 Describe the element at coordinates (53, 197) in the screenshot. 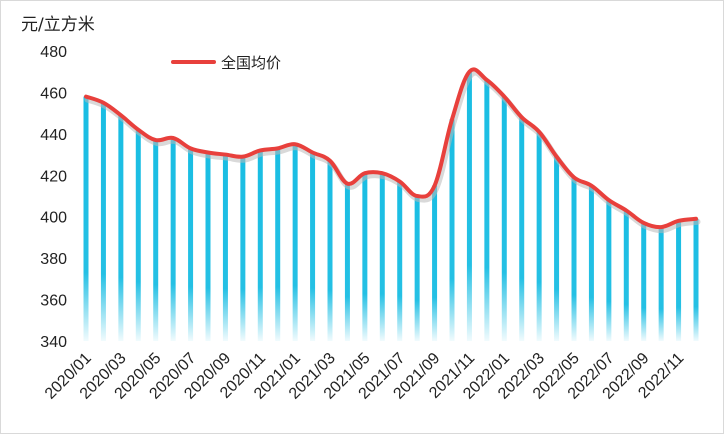

I see `y-axis-ticks: 340 360 380 400 420 440 460 480` at that location.